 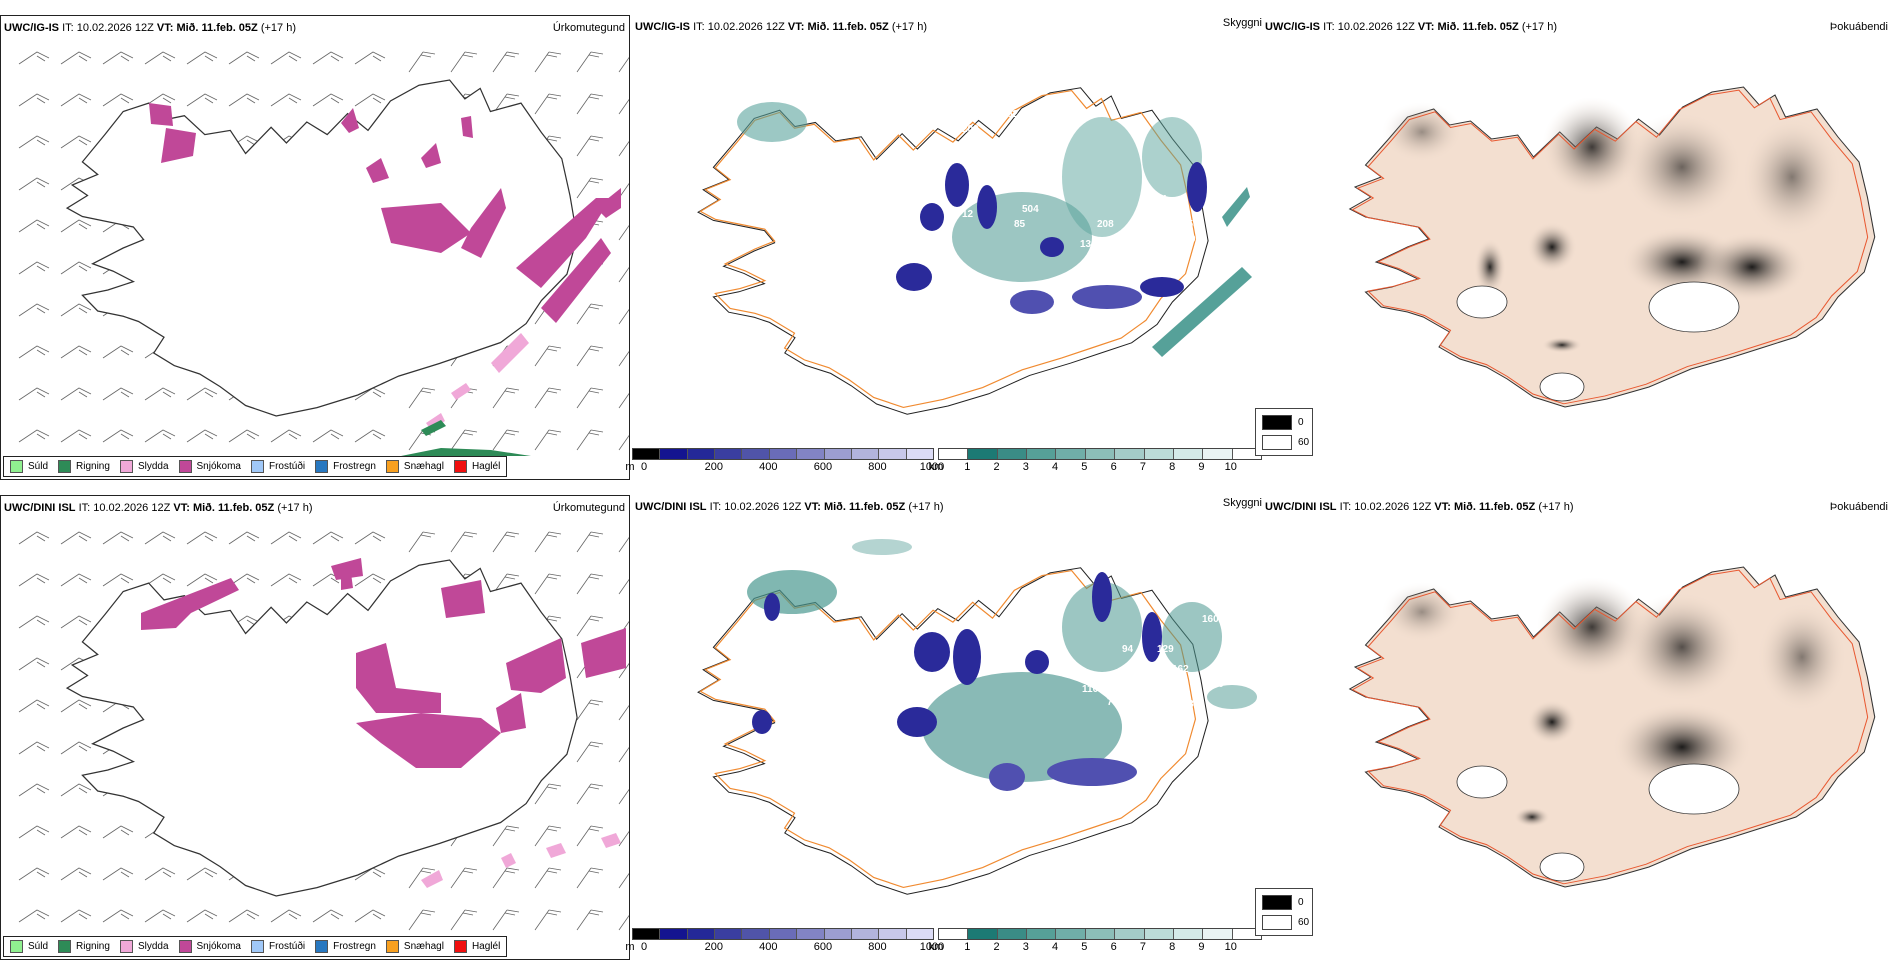 What do you see at coordinates (1210, 619) in the screenshot?
I see `visibility-value-label: 160` at bounding box center [1210, 619].